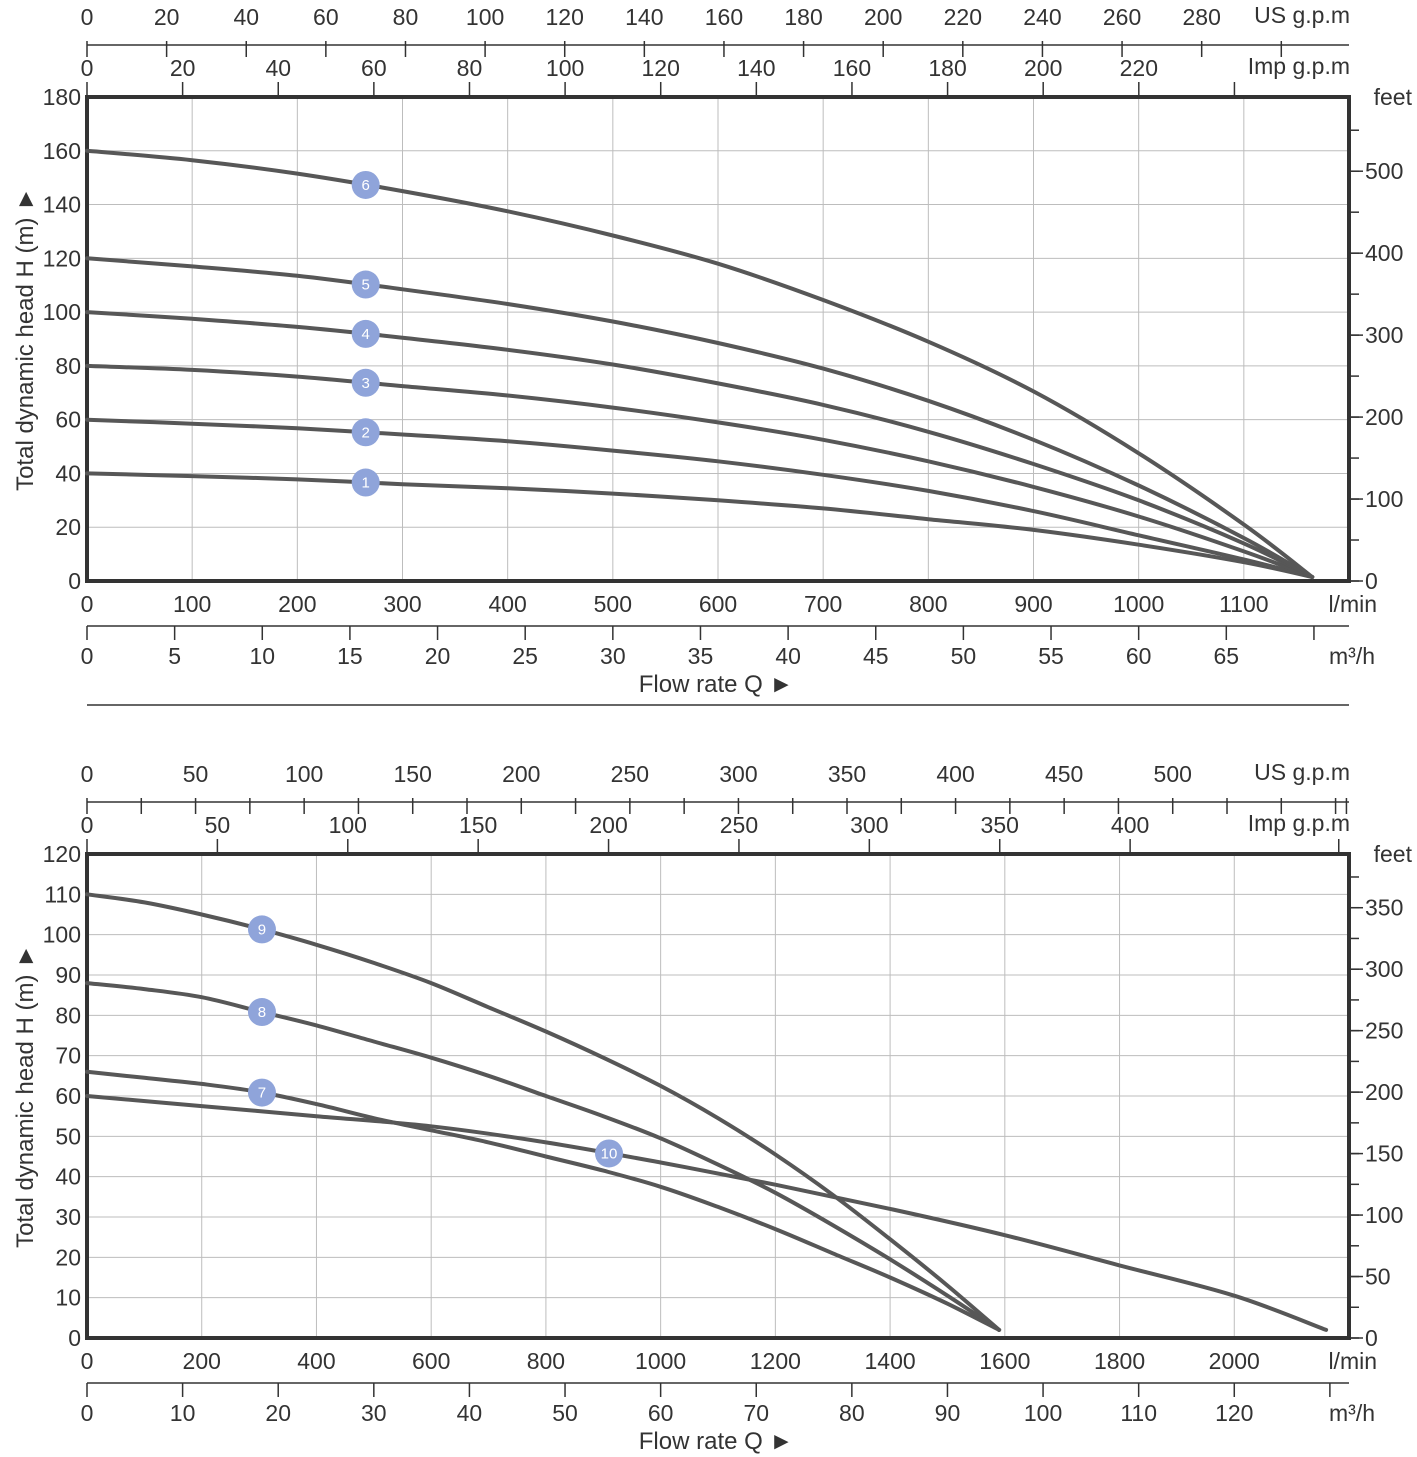 This screenshot has width=1417, height=1457. What do you see at coordinates (1201, 17) in the screenshot?
I see `us-gpm-tick-label: 280` at bounding box center [1201, 17].